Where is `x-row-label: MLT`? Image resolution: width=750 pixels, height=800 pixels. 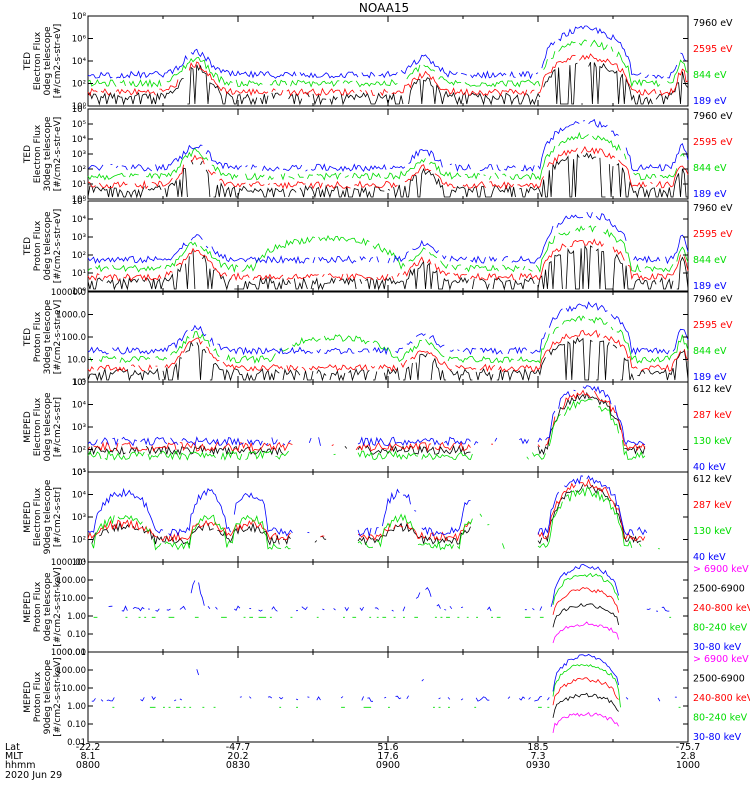
x-row-label: MLT is located at coordinates (14, 756).